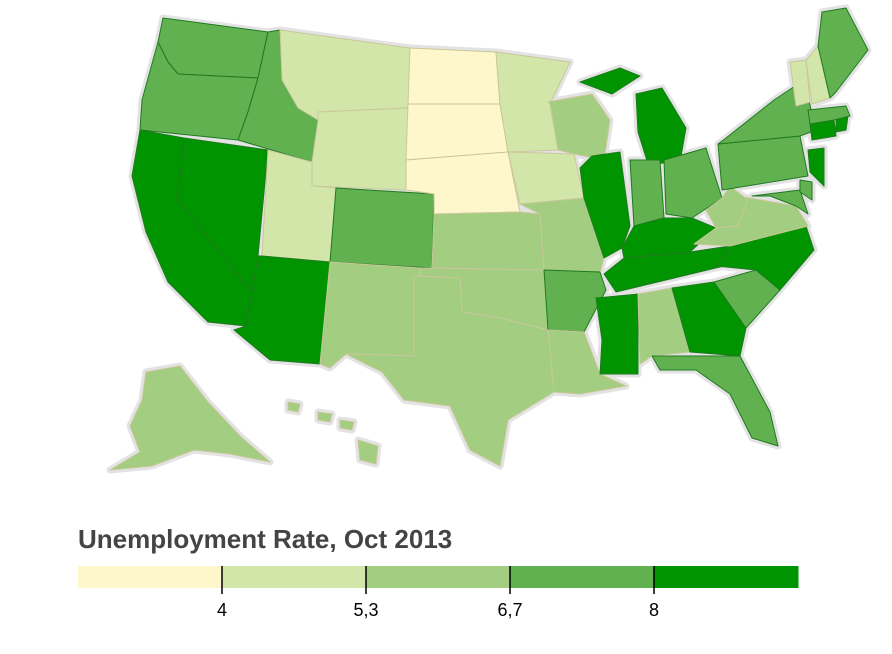  What do you see at coordinates (438, 593) in the screenshot?
I see `color-legend: 4 5,3 6,7 8` at bounding box center [438, 593].